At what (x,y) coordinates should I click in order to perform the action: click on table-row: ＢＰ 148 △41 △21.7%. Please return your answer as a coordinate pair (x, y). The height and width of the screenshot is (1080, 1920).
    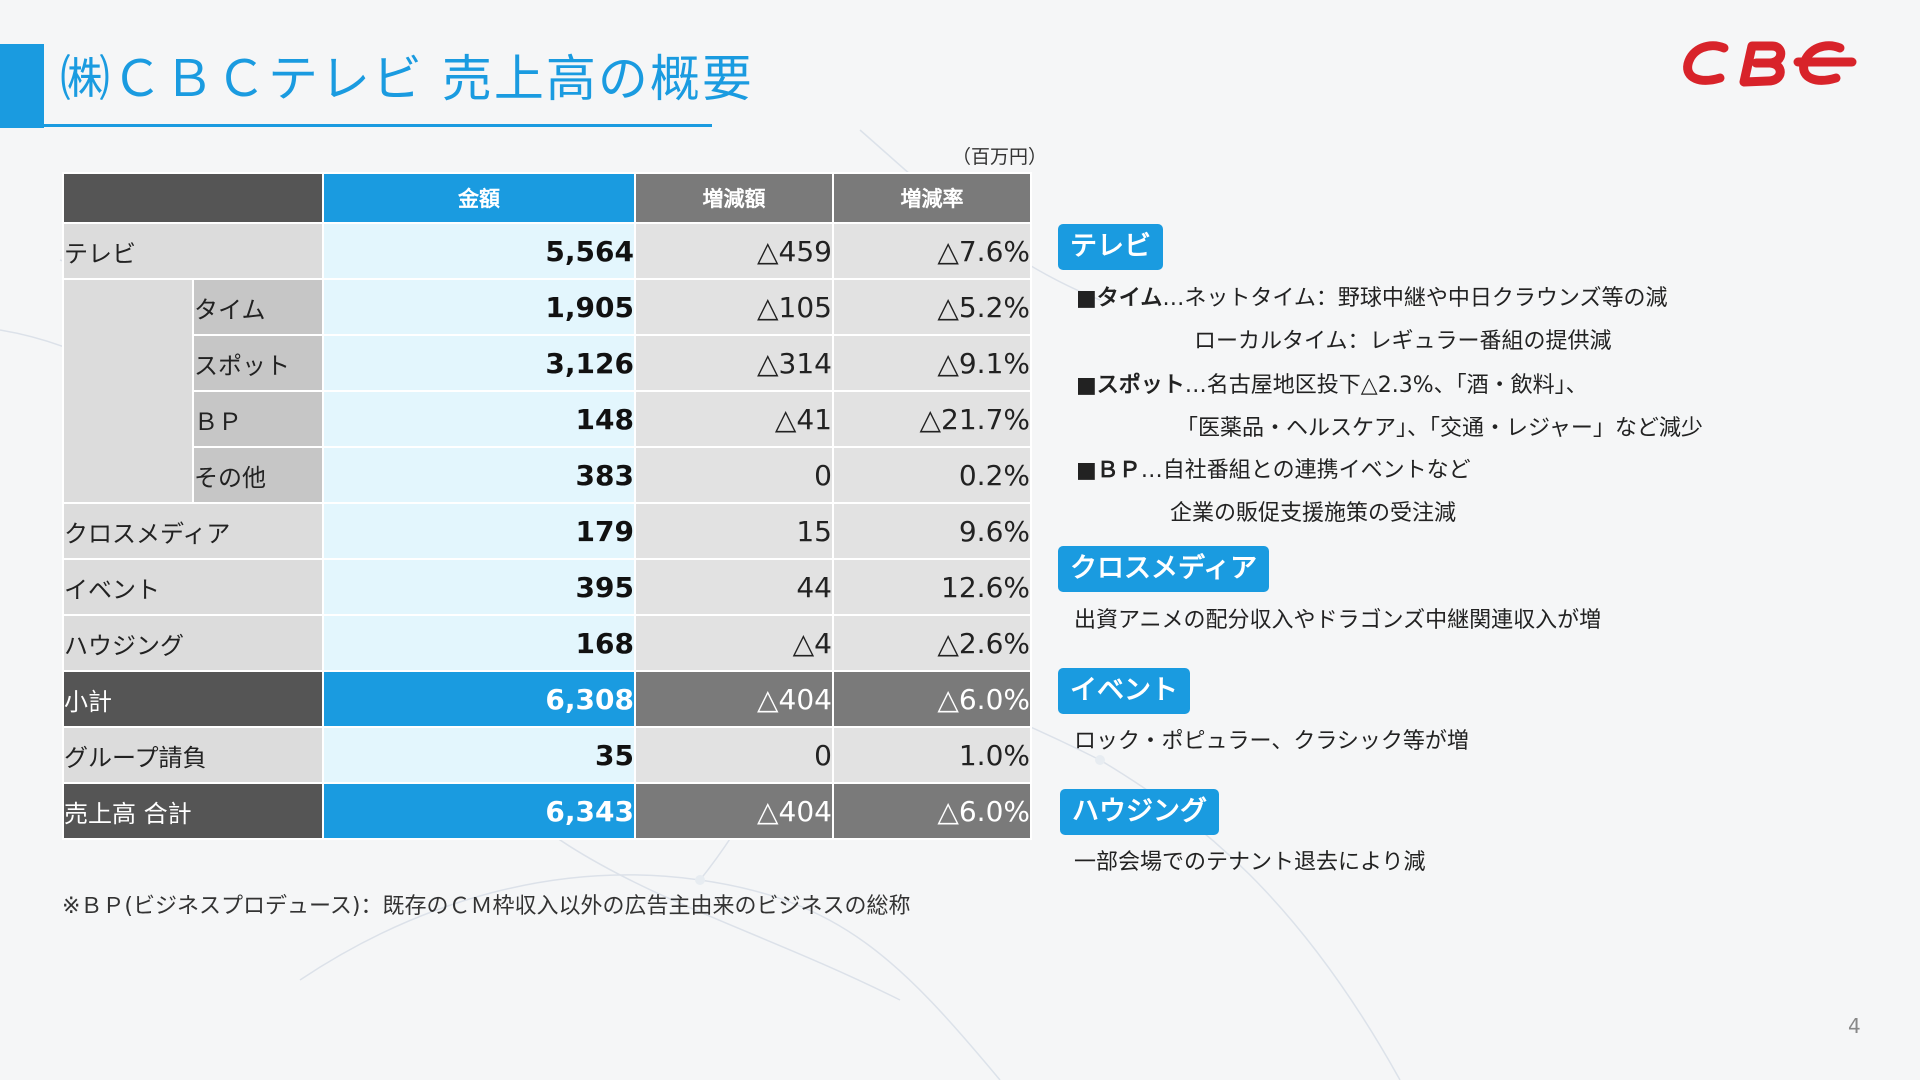
    Looking at the image, I should click on (547, 419).